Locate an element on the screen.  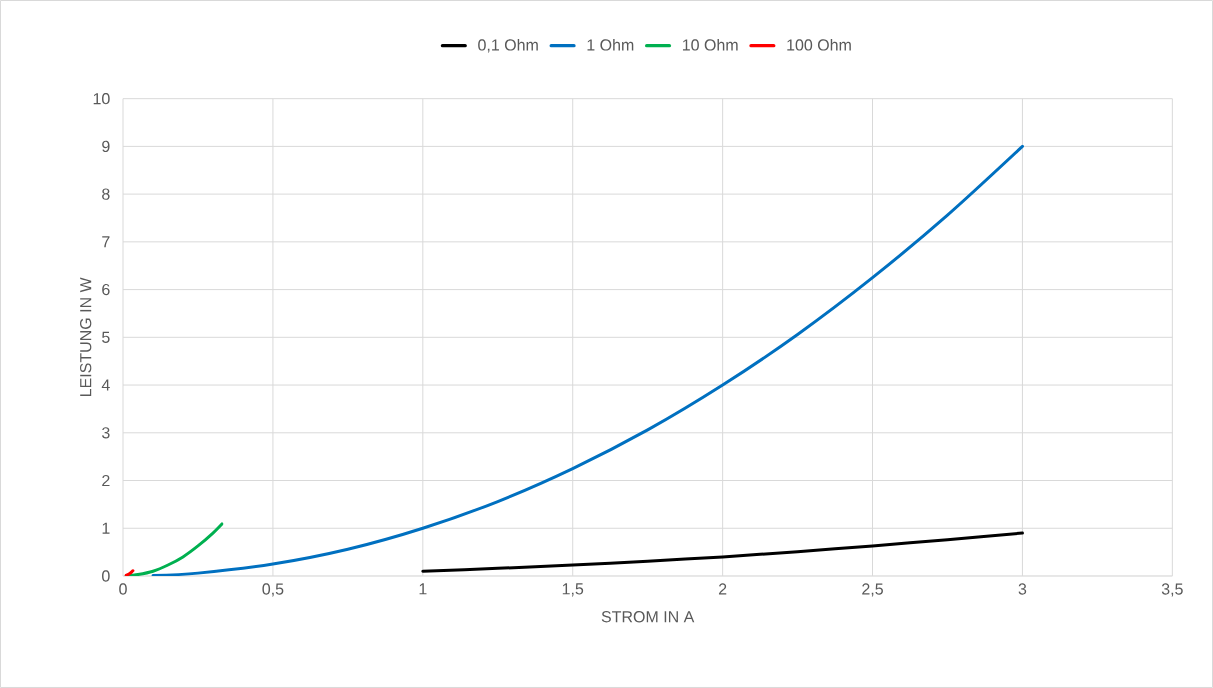
x-tick-label: 3,5 is located at coordinates (1172, 590).